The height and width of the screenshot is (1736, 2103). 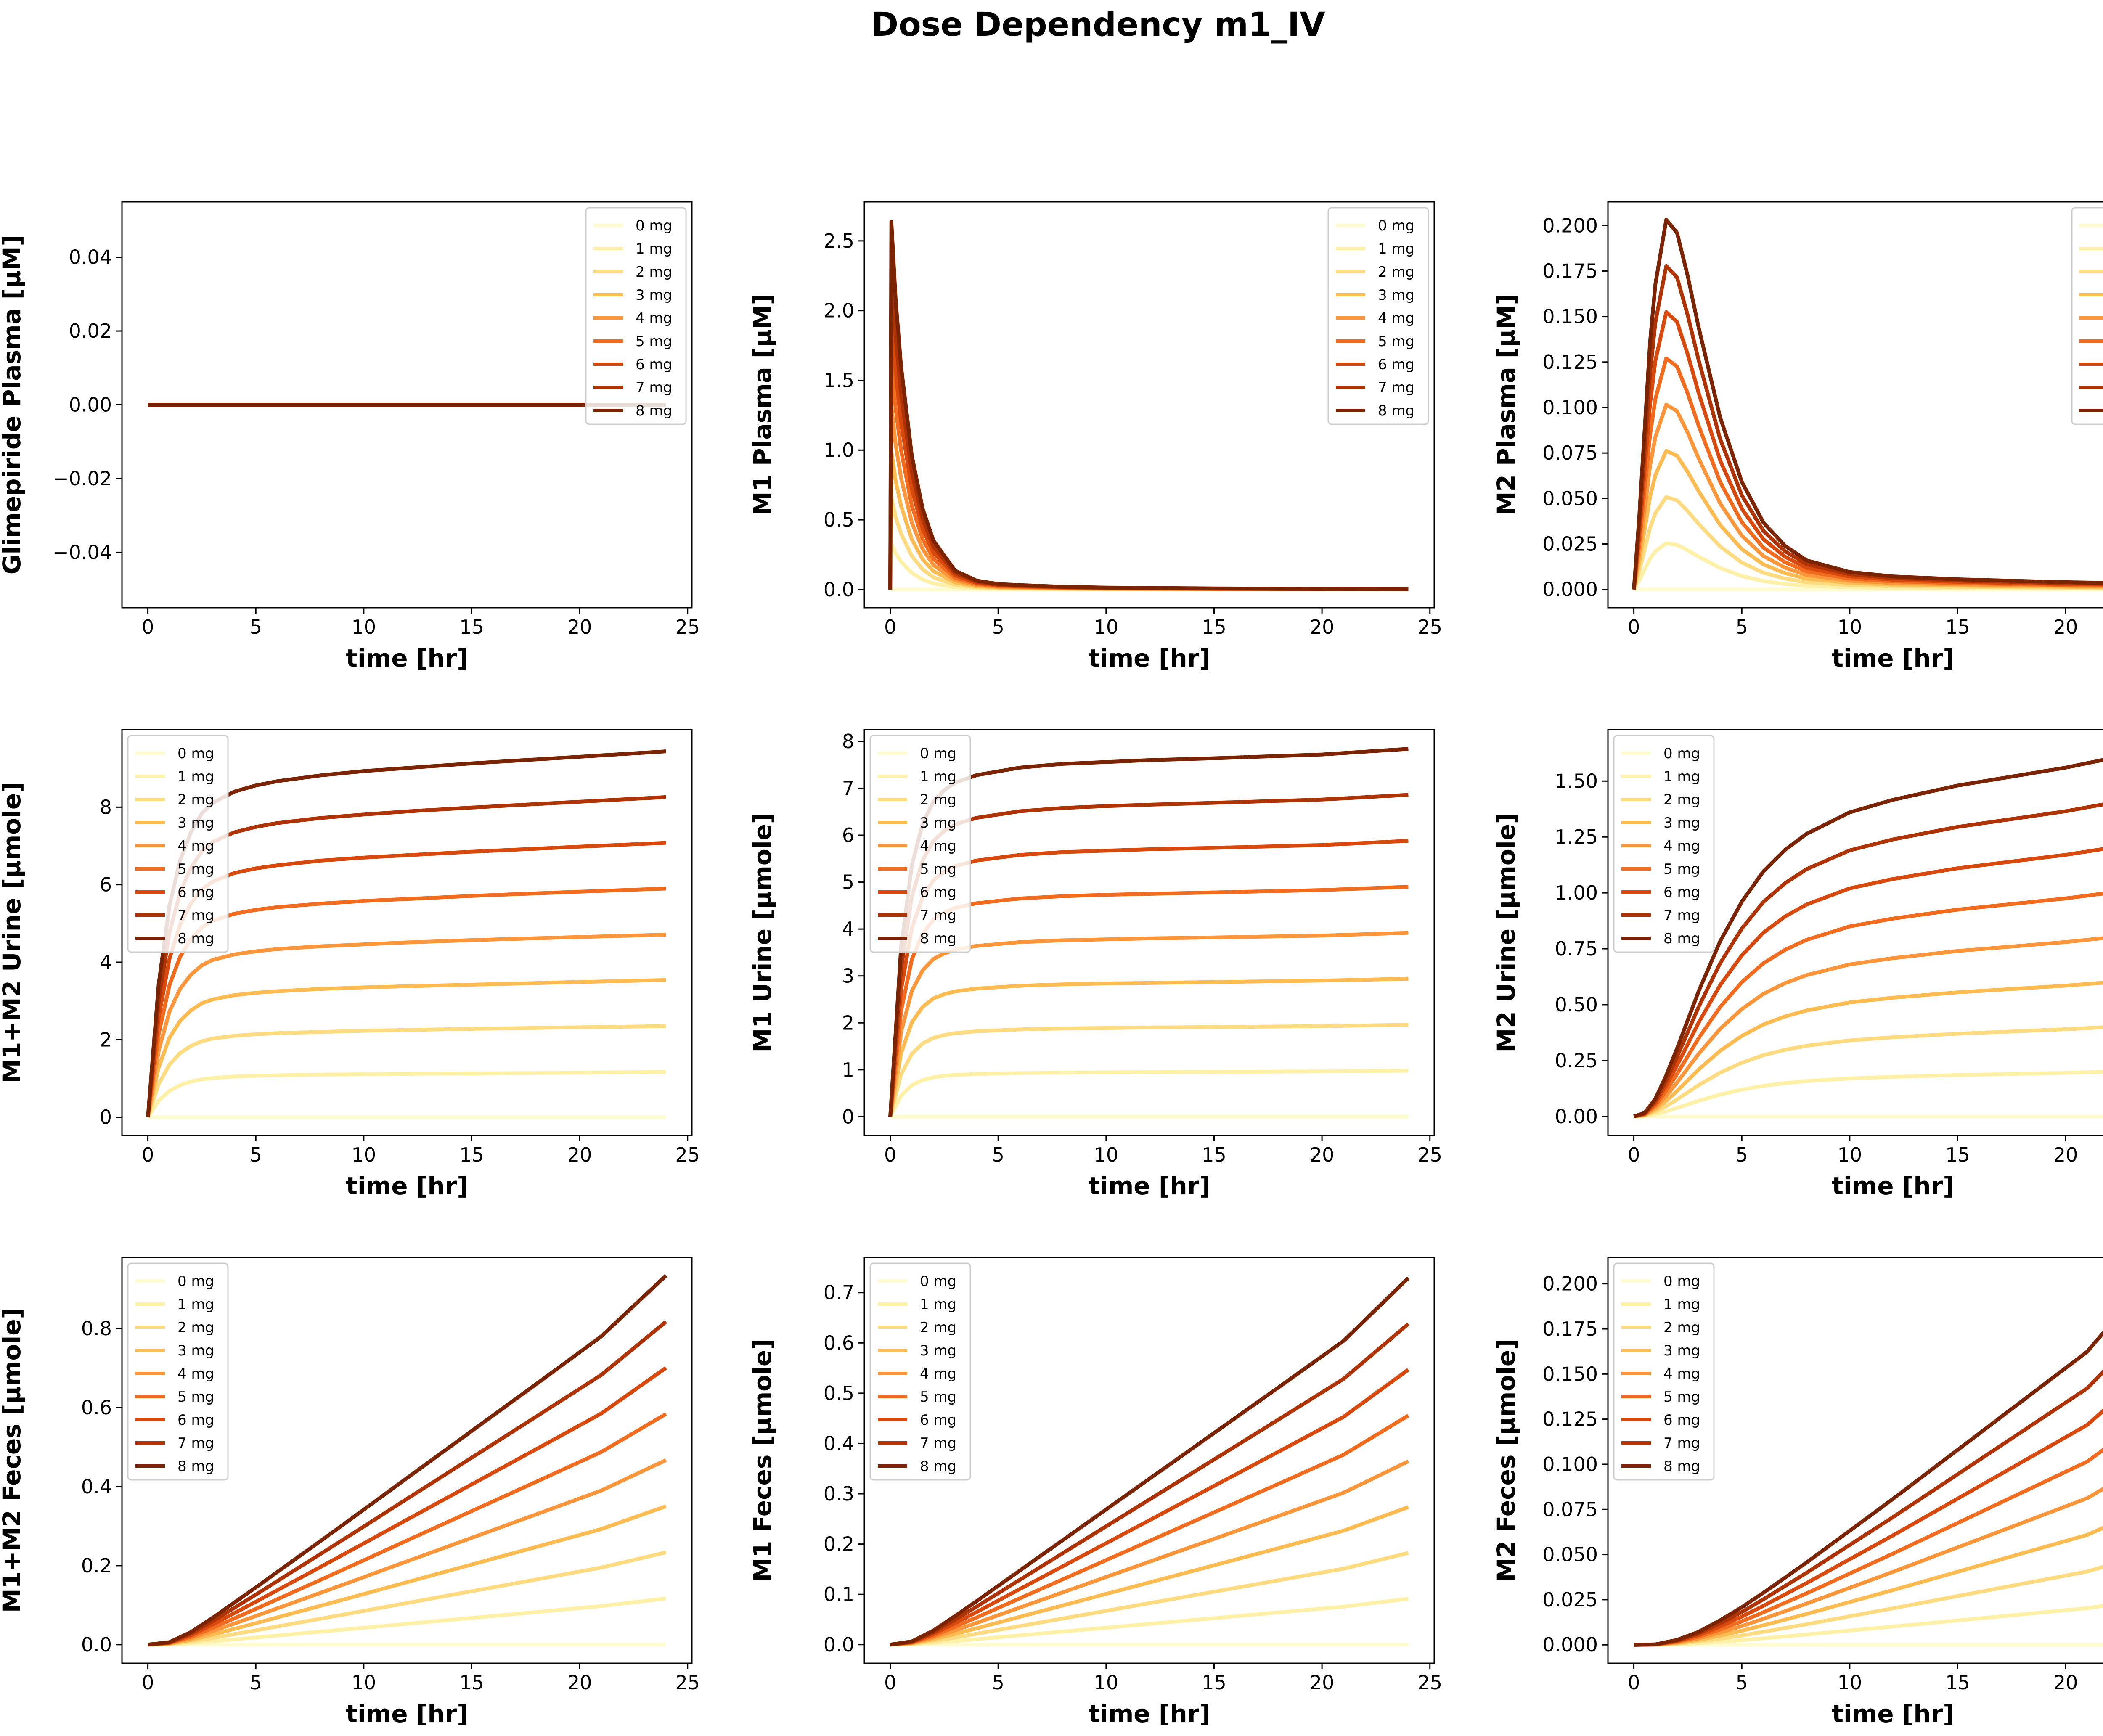 I want to click on y-tick-label: 0.50, so click(x=1576, y=1004).